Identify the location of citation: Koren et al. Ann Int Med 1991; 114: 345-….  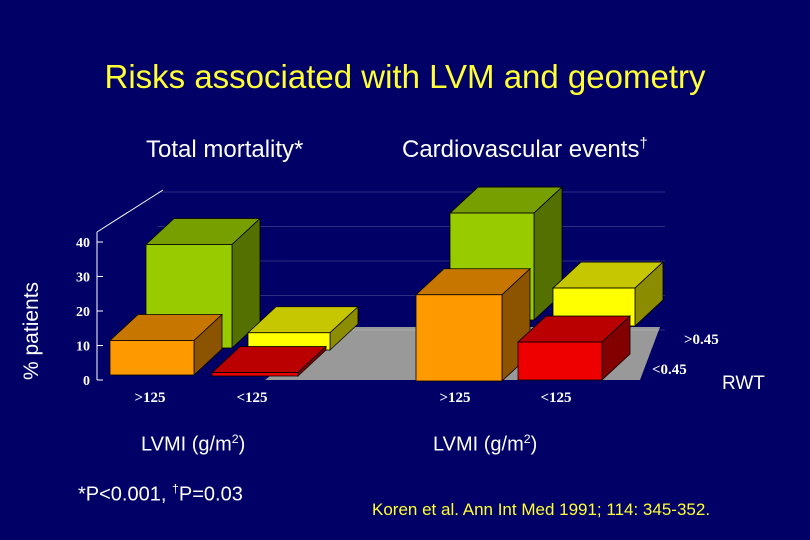
(541, 509).